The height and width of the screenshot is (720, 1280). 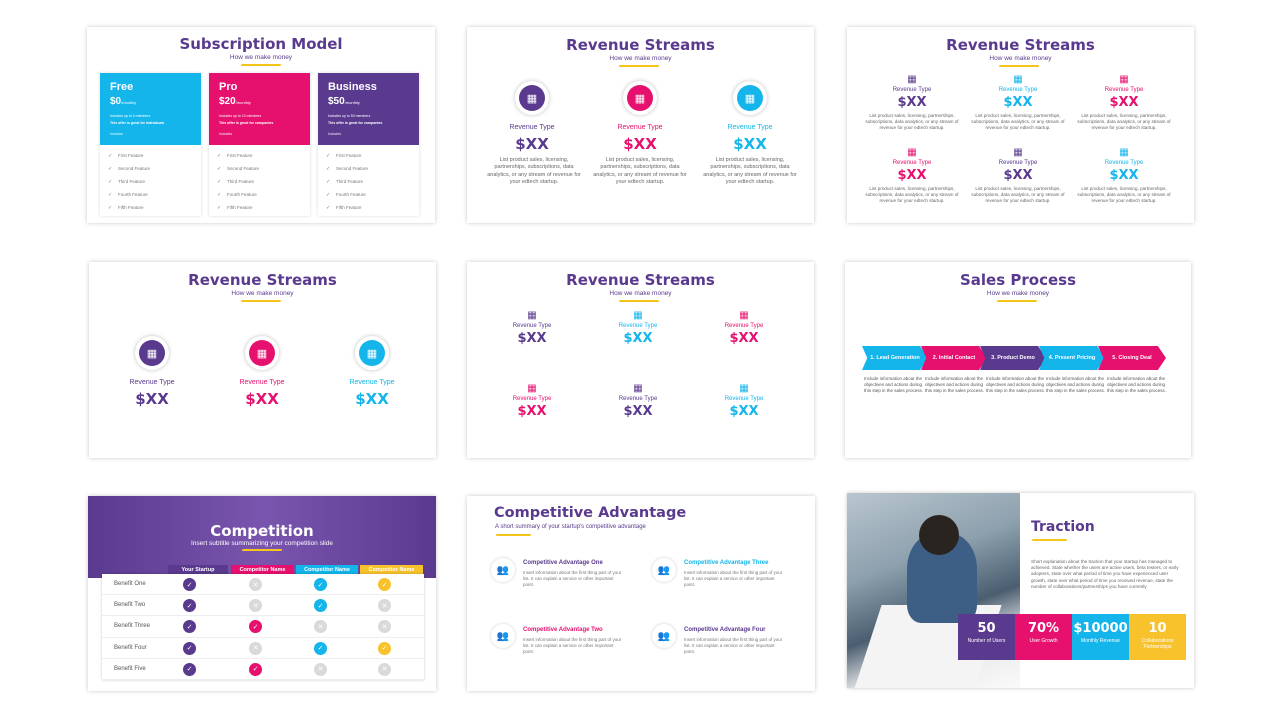 I want to click on advantage-title: Competitive Advantage Four, so click(x=725, y=630).